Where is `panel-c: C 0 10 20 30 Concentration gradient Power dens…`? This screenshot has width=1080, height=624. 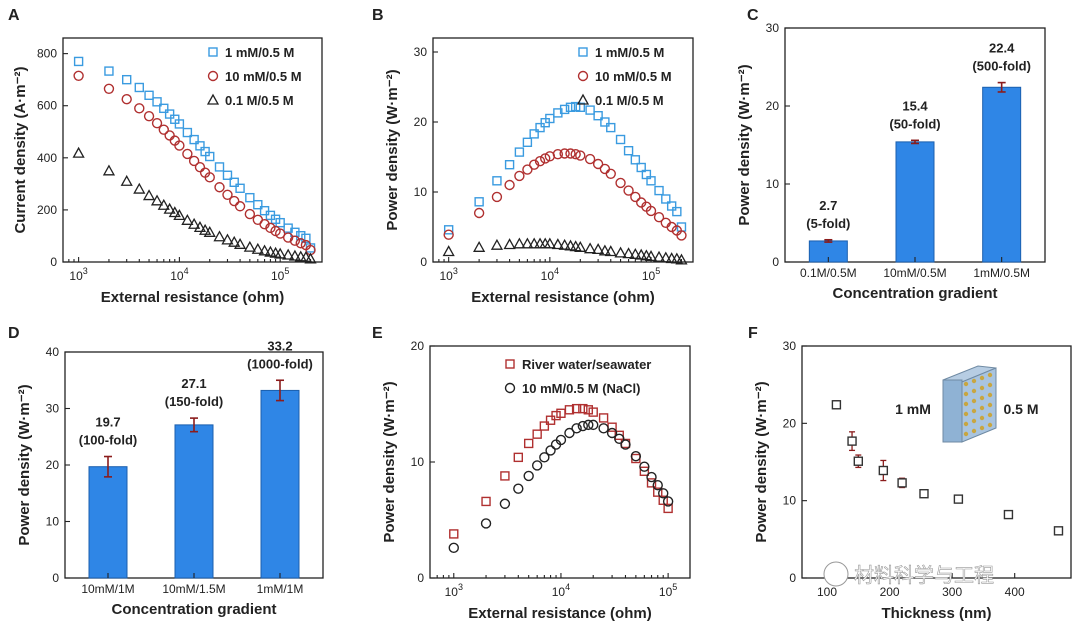 panel-c: C 0 10 20 30 Concentration gradient Power dens… is located at coordinates (891, 154).